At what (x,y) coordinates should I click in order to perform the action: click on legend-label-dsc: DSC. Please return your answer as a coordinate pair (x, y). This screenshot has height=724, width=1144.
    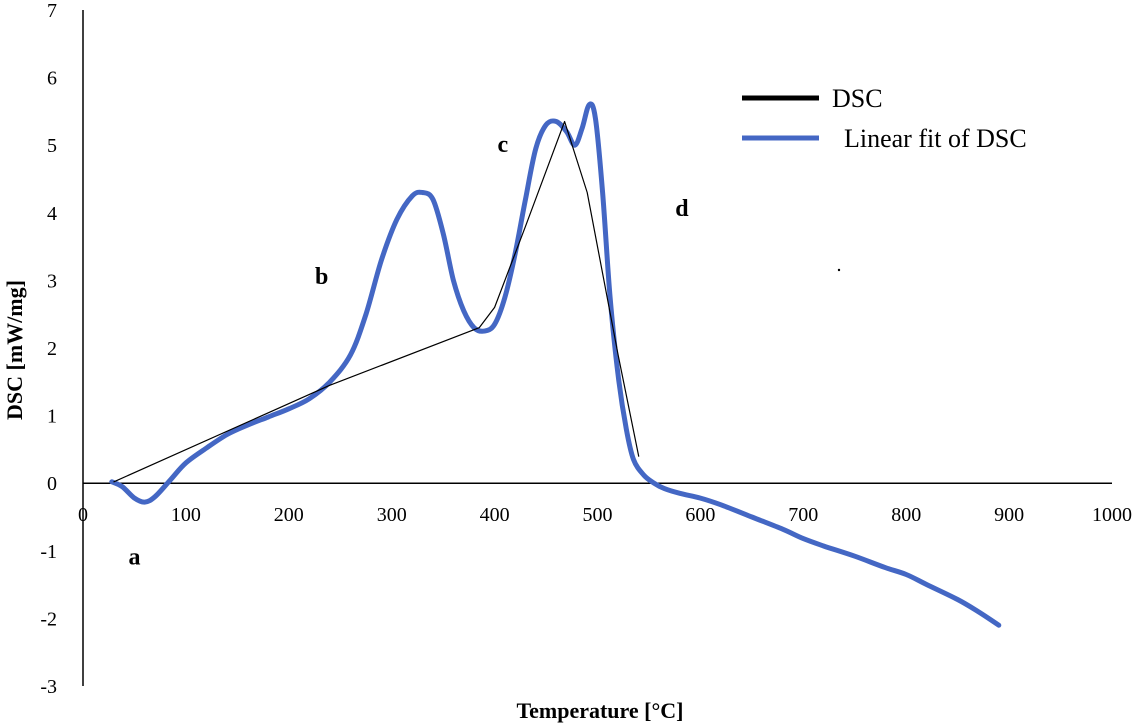
    Looking at the image, I should click on (857, 98).